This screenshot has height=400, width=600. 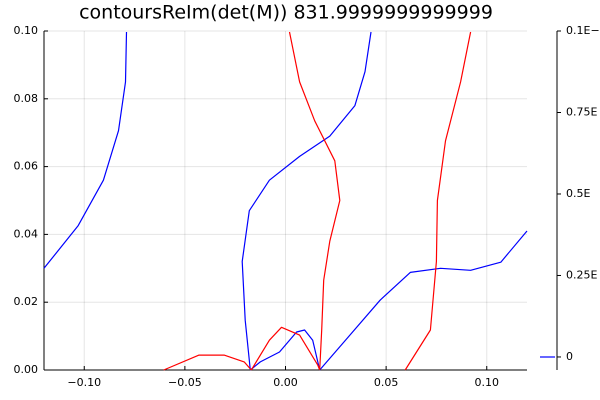 What do you see at coordinates (26, 166) in the screenshot?
I see `y-tick-label: 0.06` at bounding box center [26, 166].